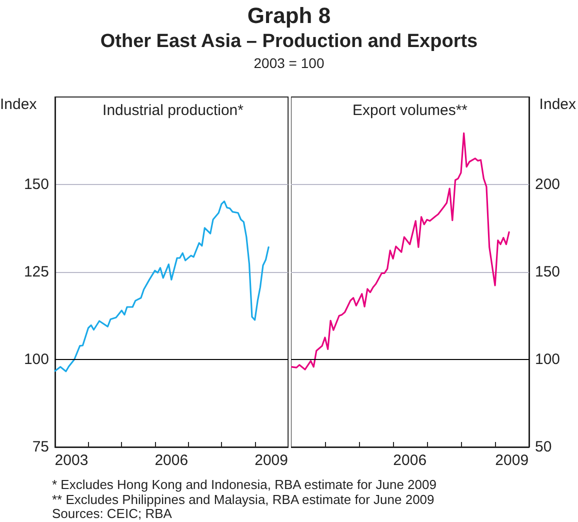 The height and width of the screenshot is (522, 578). What do you see at coordinates (173, 110) in the screenshot?
I see `text: Industrial production*` at bounding box center [173, 110].